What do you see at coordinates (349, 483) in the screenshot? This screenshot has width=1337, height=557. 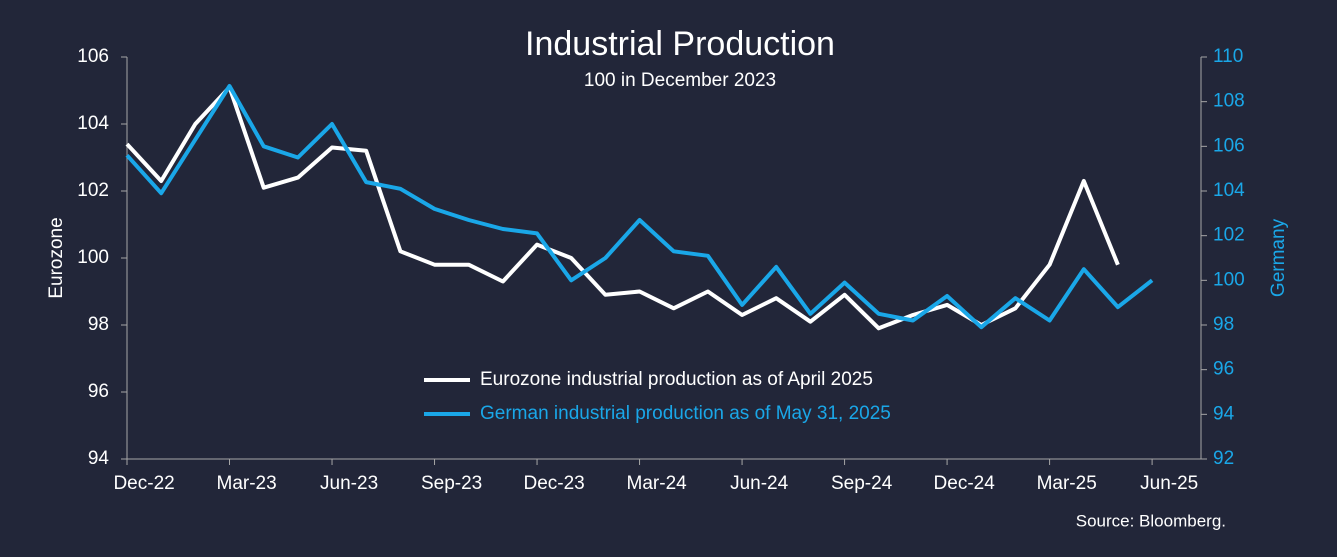 I see `x-tick-label: Jun-23` at bounding box center [349, 483].